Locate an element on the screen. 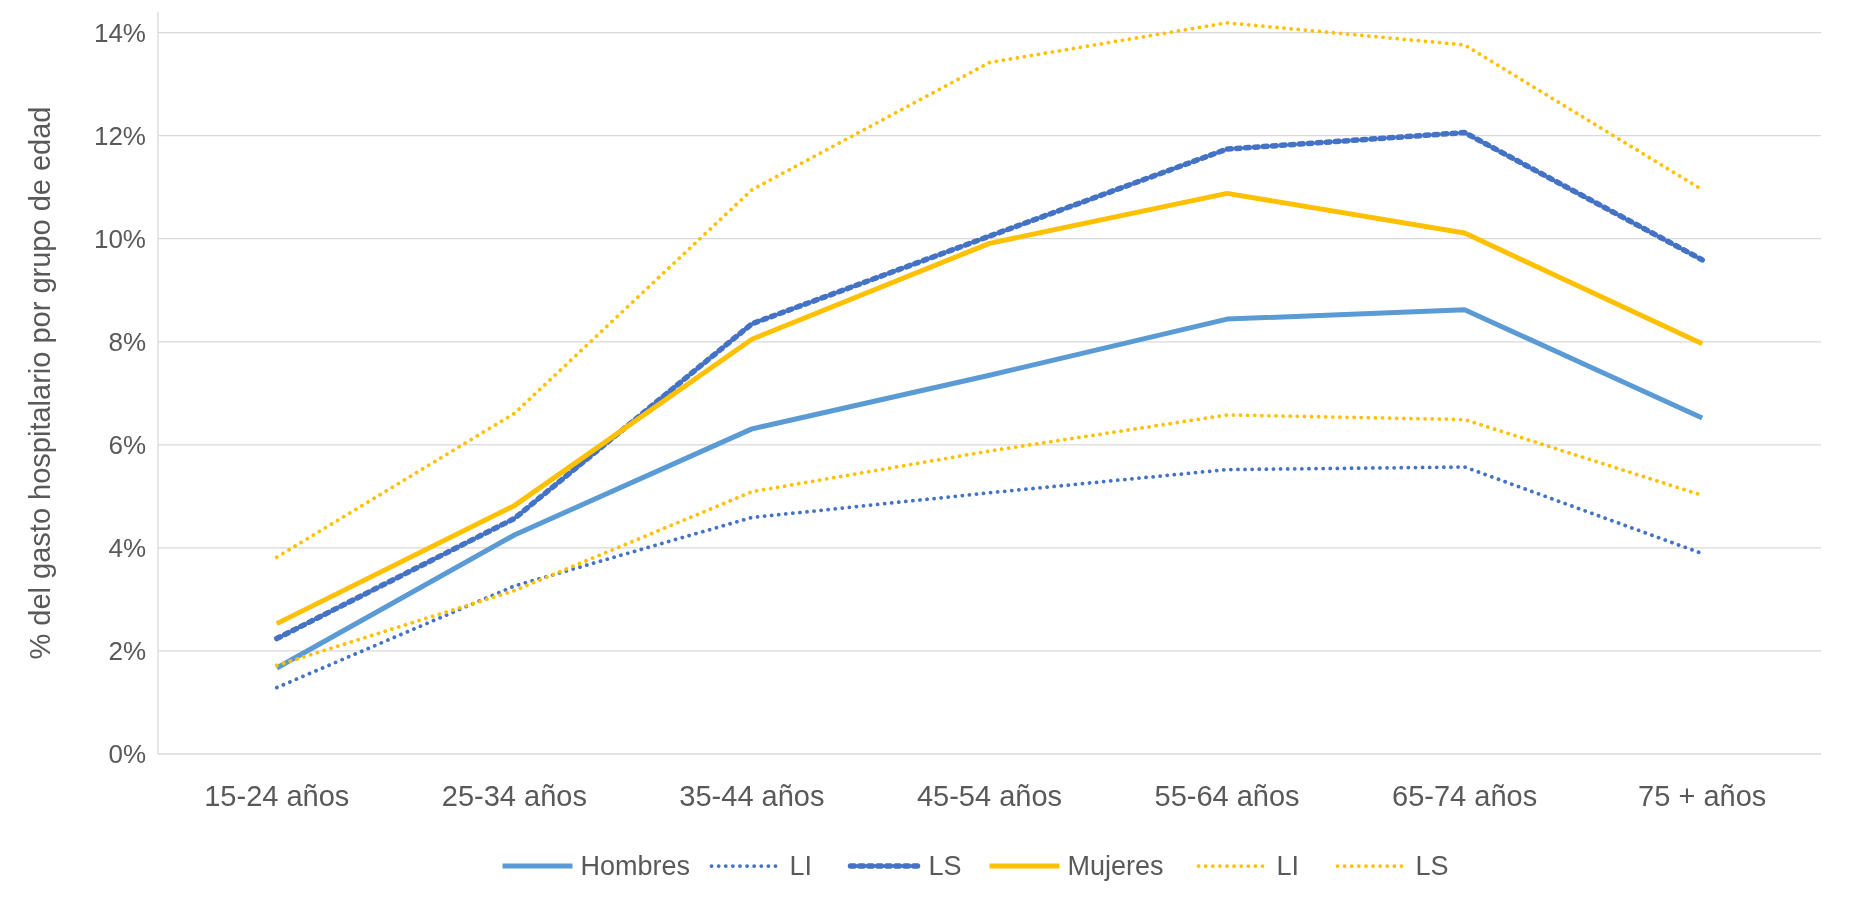 The height and width of the screenshot is (902, 1849). y-tick-label: 14% is located at coordinates (119, 32).